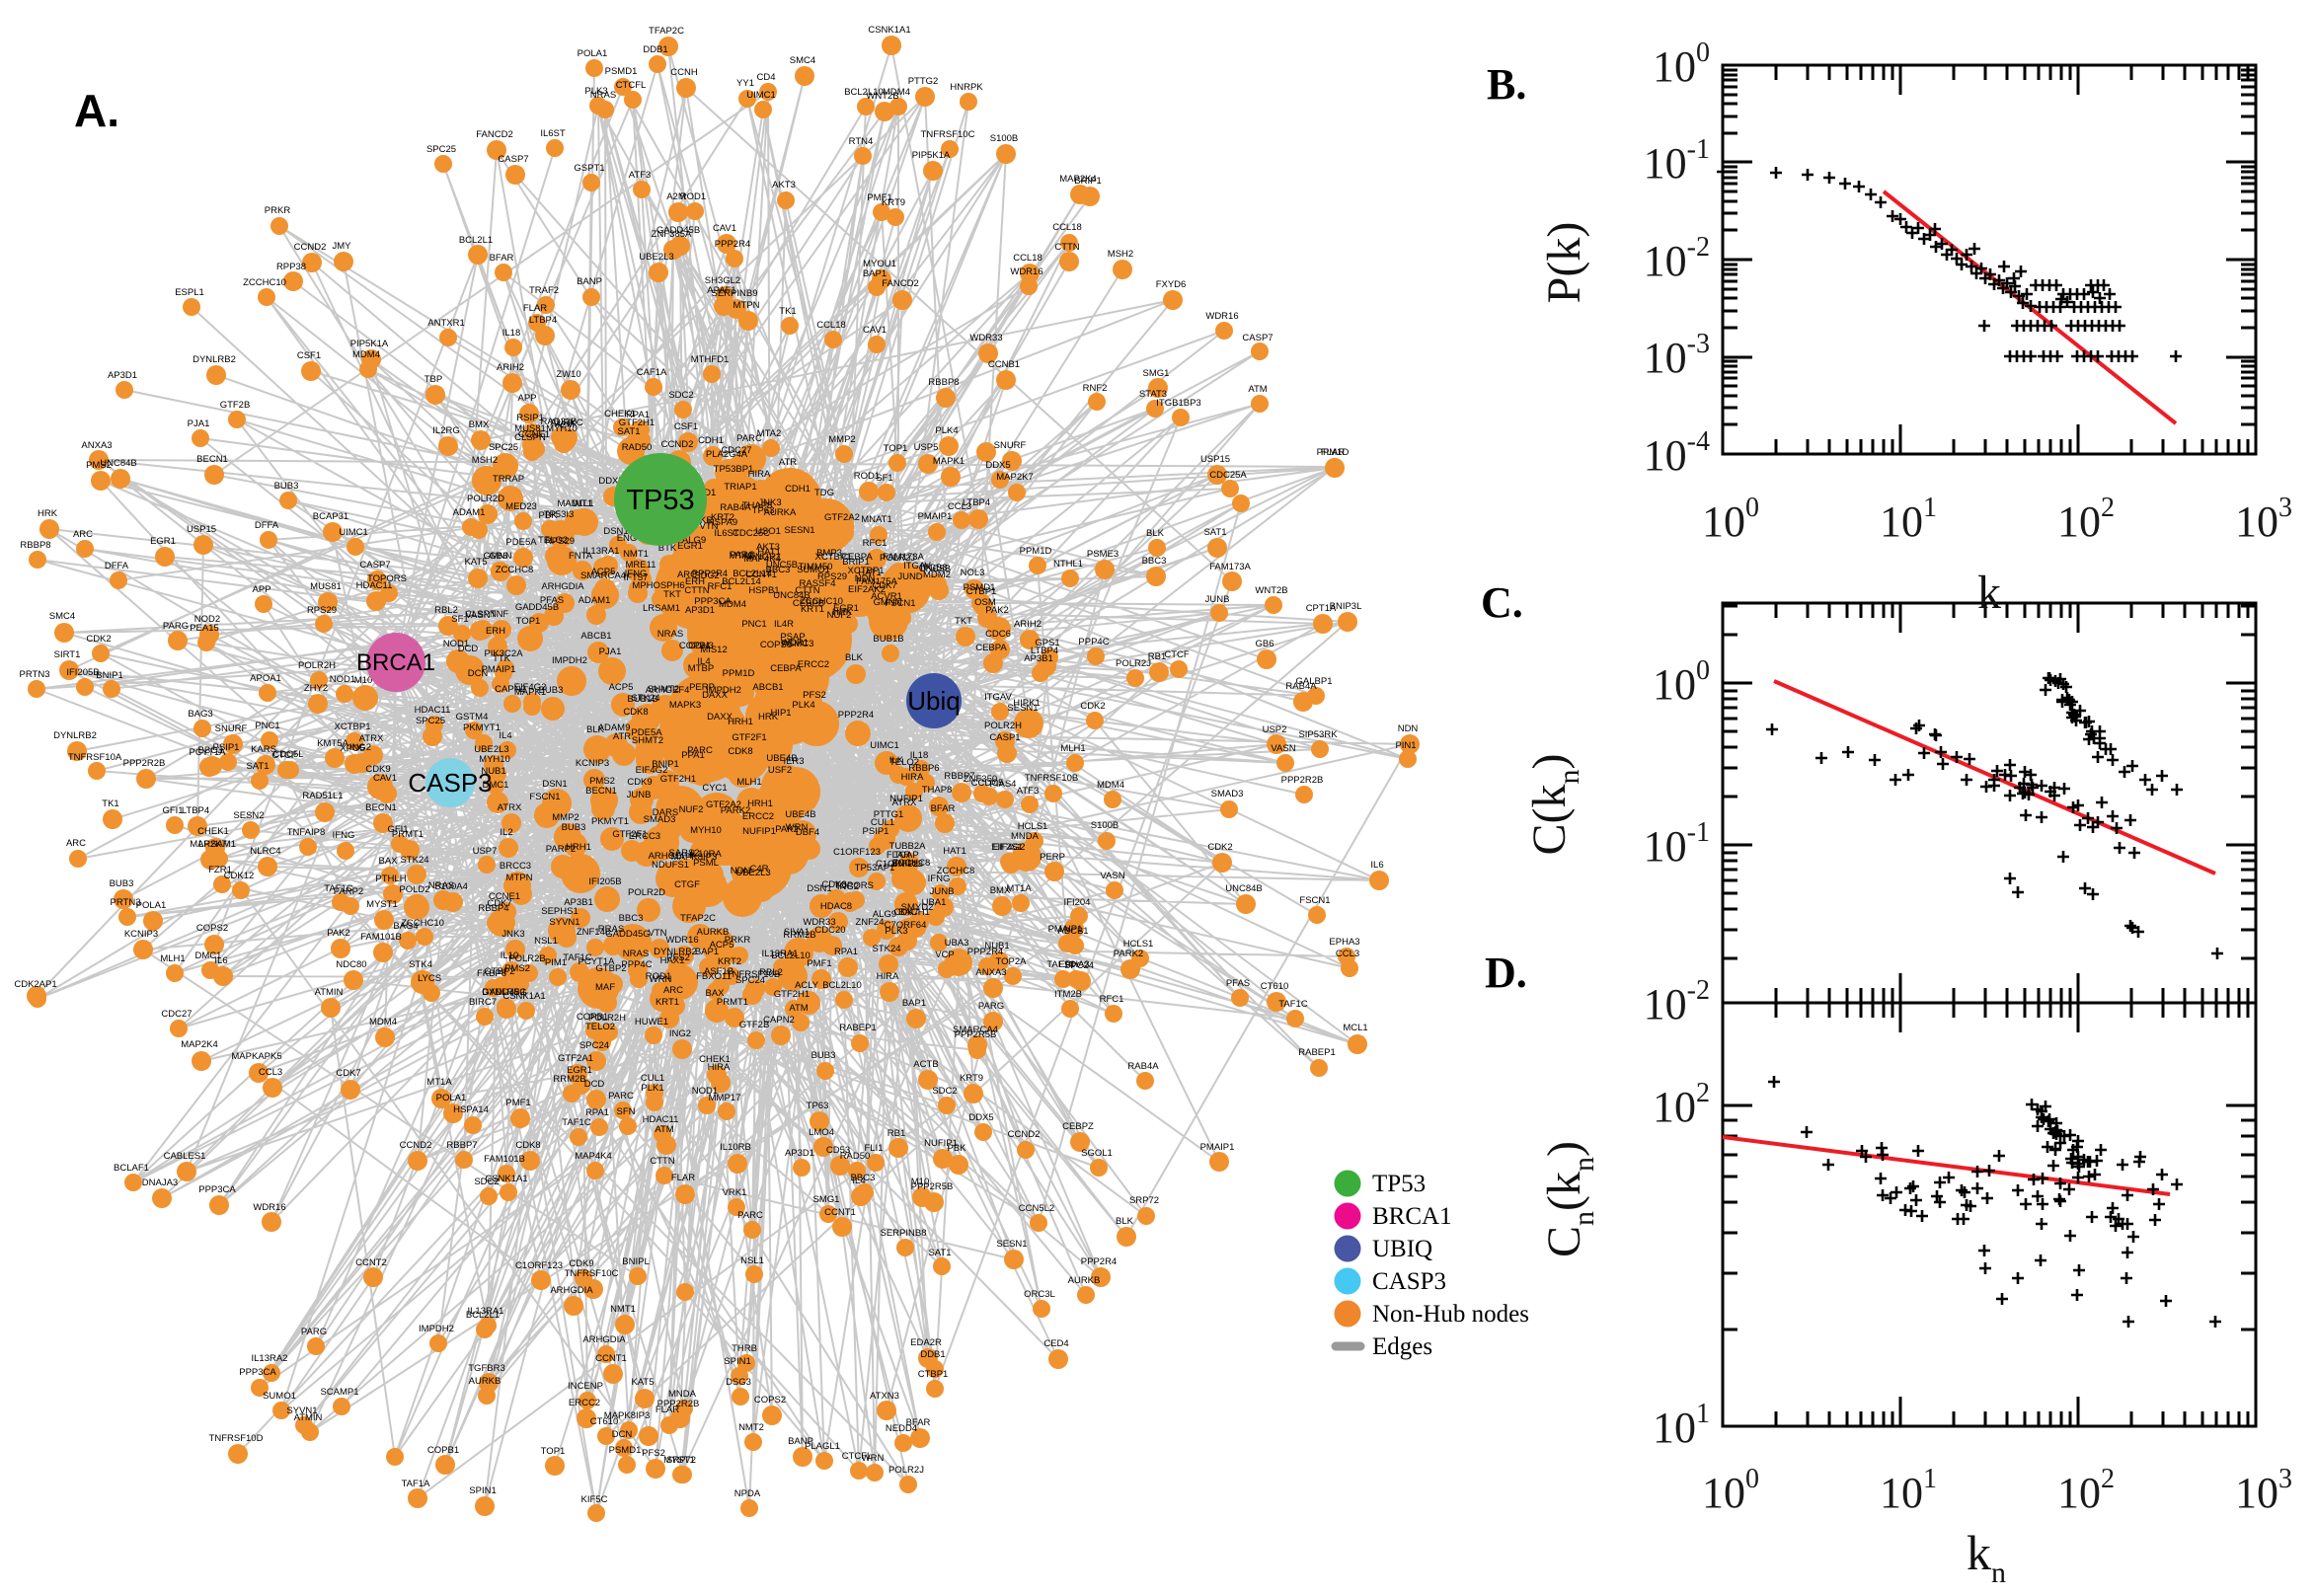 The image size is (2316, 1596). I want to click on svg-text: FAM173A, so click(1230, 567).